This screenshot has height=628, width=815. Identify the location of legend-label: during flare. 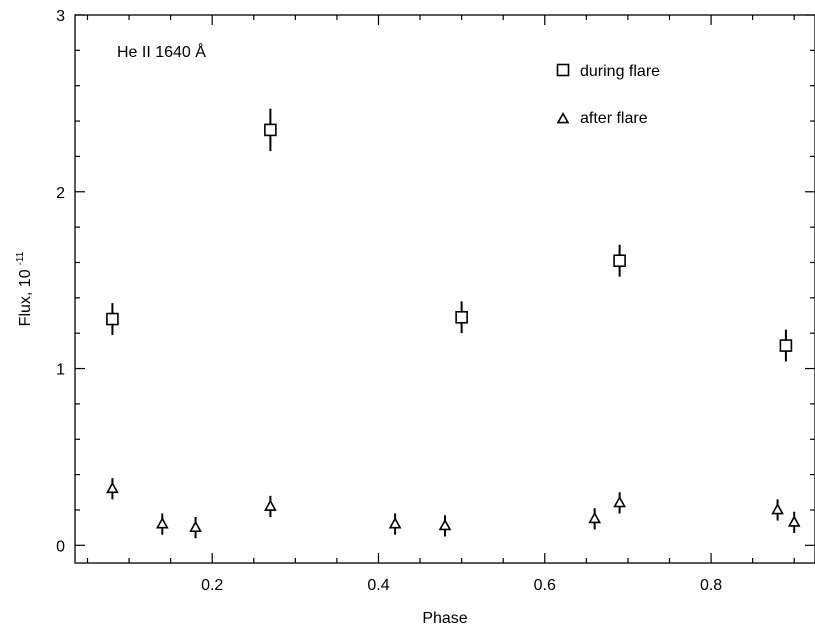
(620, 71).